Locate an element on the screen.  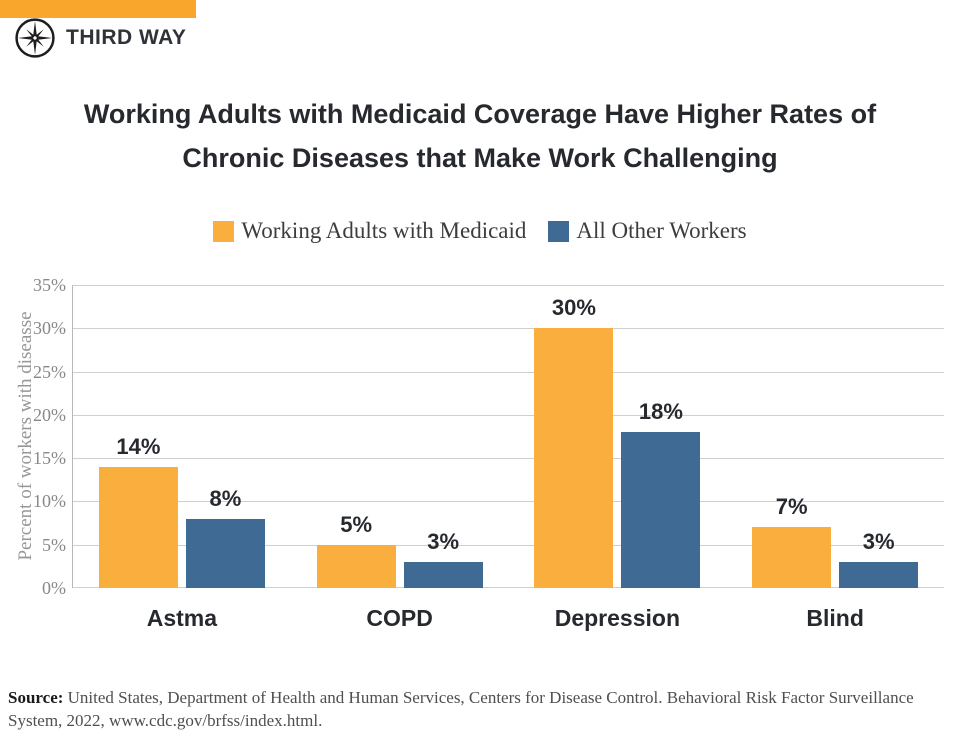
bar-all-other-workers-blind is located at coordinates (879, 575).